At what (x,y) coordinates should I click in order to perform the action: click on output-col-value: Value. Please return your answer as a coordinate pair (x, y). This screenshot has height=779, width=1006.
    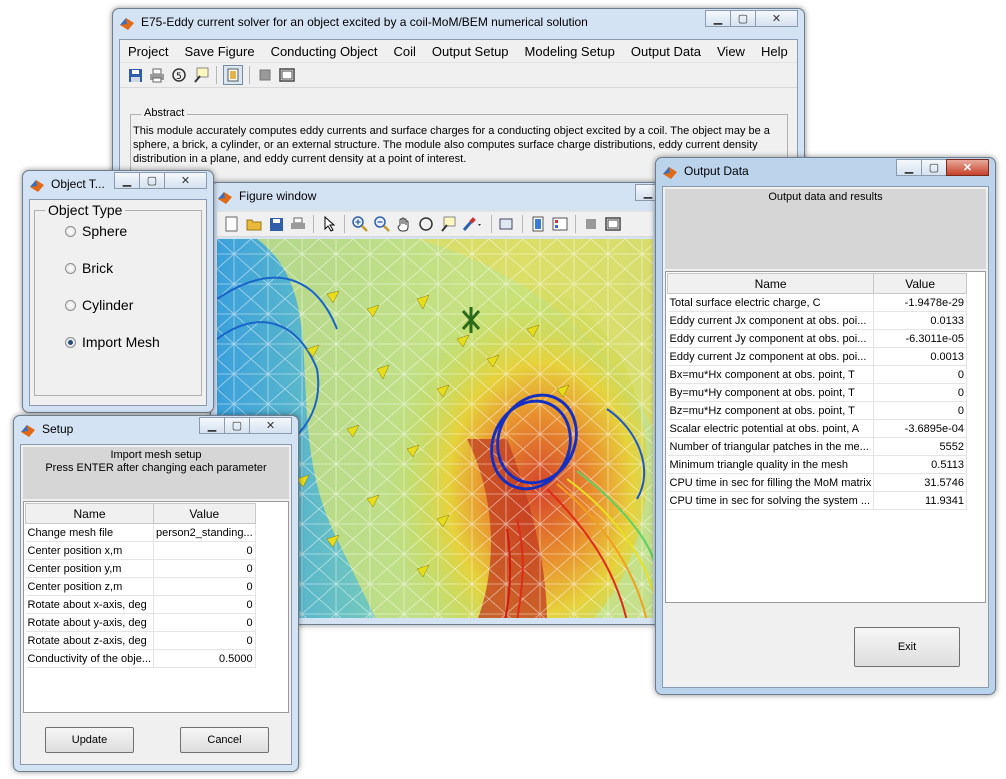
    Looking at the image, I should click on (920, 283).